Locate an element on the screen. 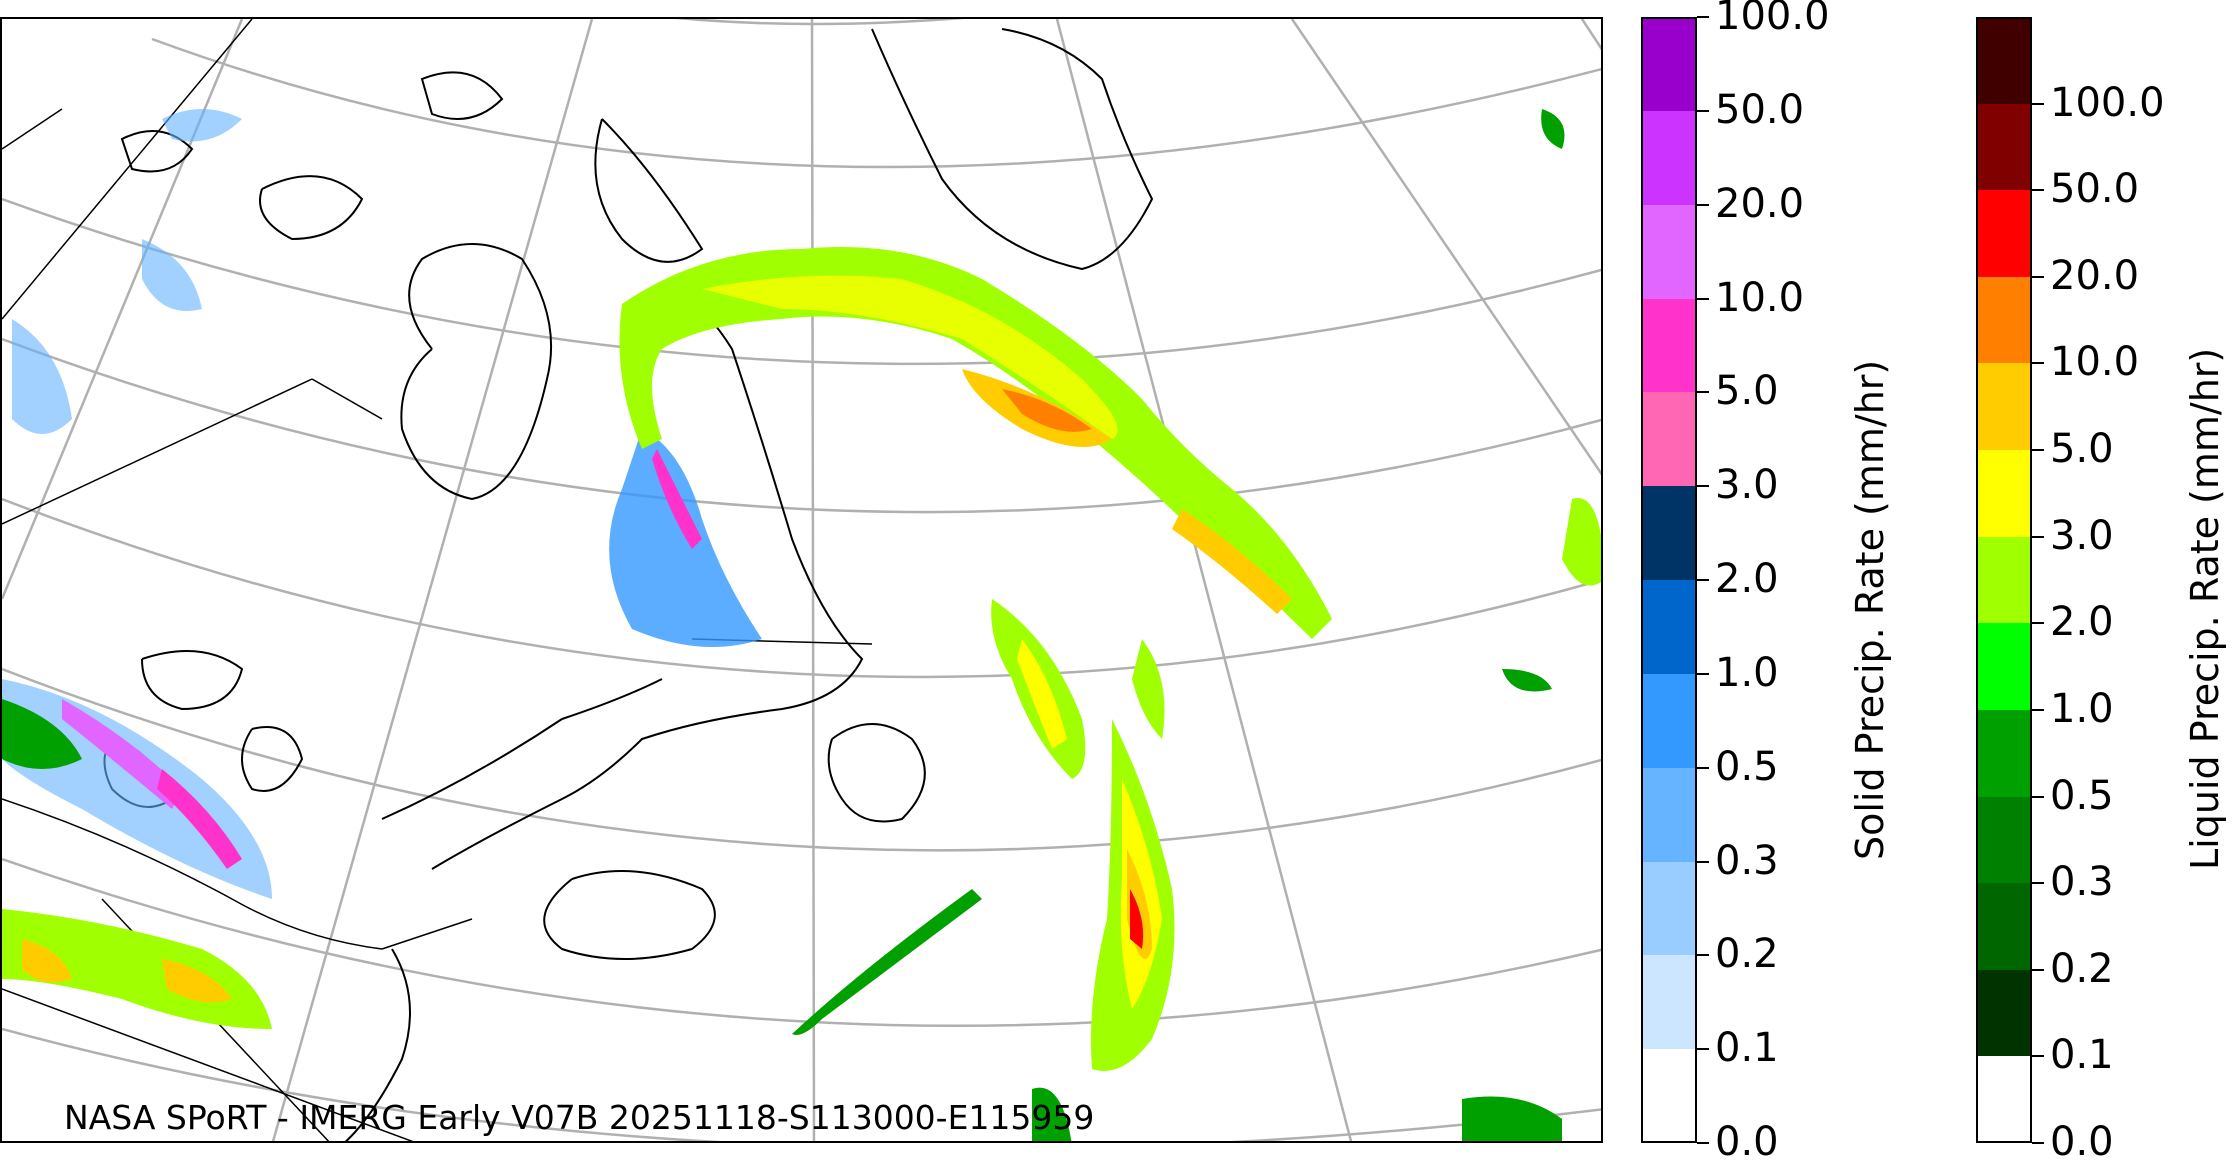 The width and height of the screenshot is (2237, 1167). solid-colorbar-tick-label: 0.5 is located at coordinates (1747, 766).